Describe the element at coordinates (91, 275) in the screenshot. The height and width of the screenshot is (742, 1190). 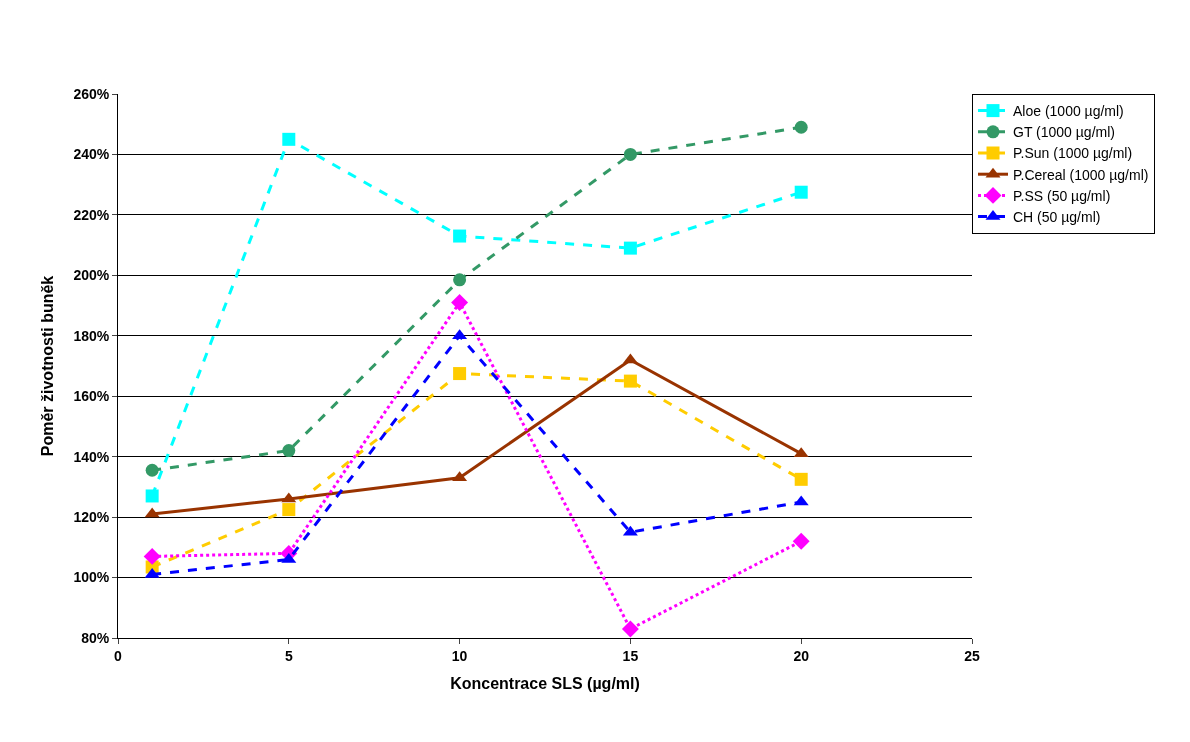
I see `y-tick-label: 200%` at that location.